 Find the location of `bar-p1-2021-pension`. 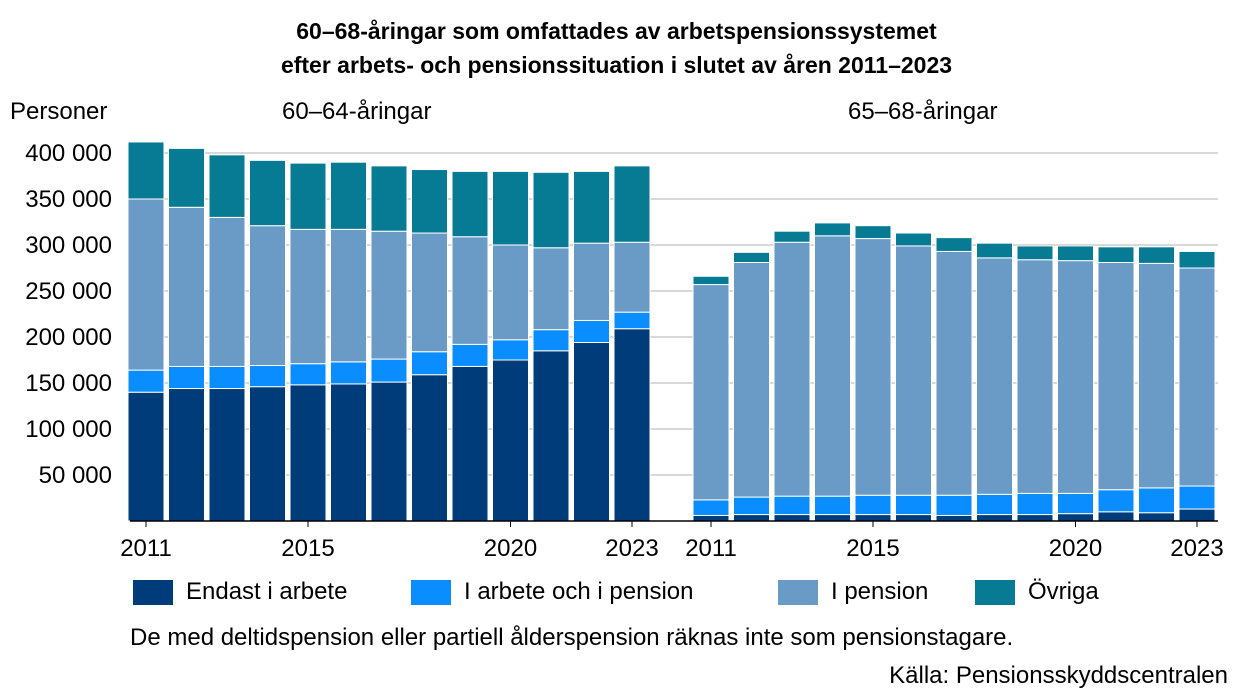

bar-p1-2021-pension is located at coordinates (551, 289).